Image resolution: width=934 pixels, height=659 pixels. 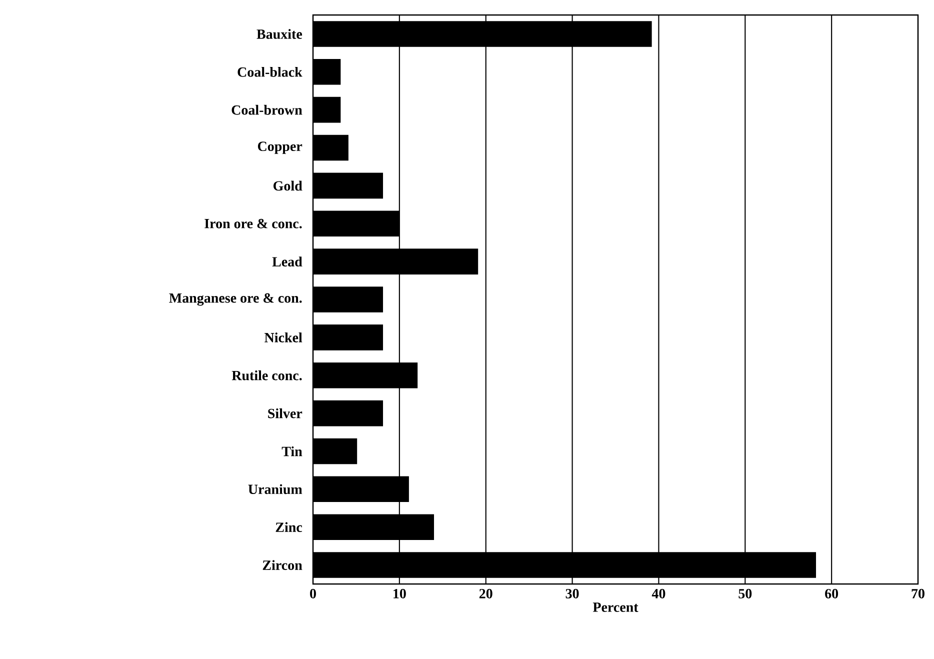 What do you see at coordinates (289, 527) in the screenshot?
I see `y-tick-label: Zinc` at bounding box center [289, 527].